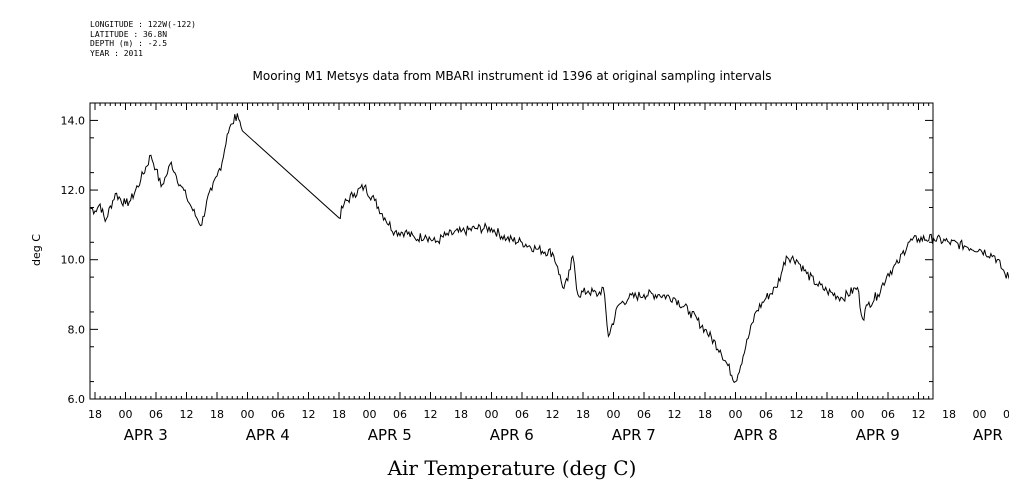 The height and width of the screenshot is (504, 1009). I want to click on latitude-label: LATITUDE : 36.8N, so click(129, 34).